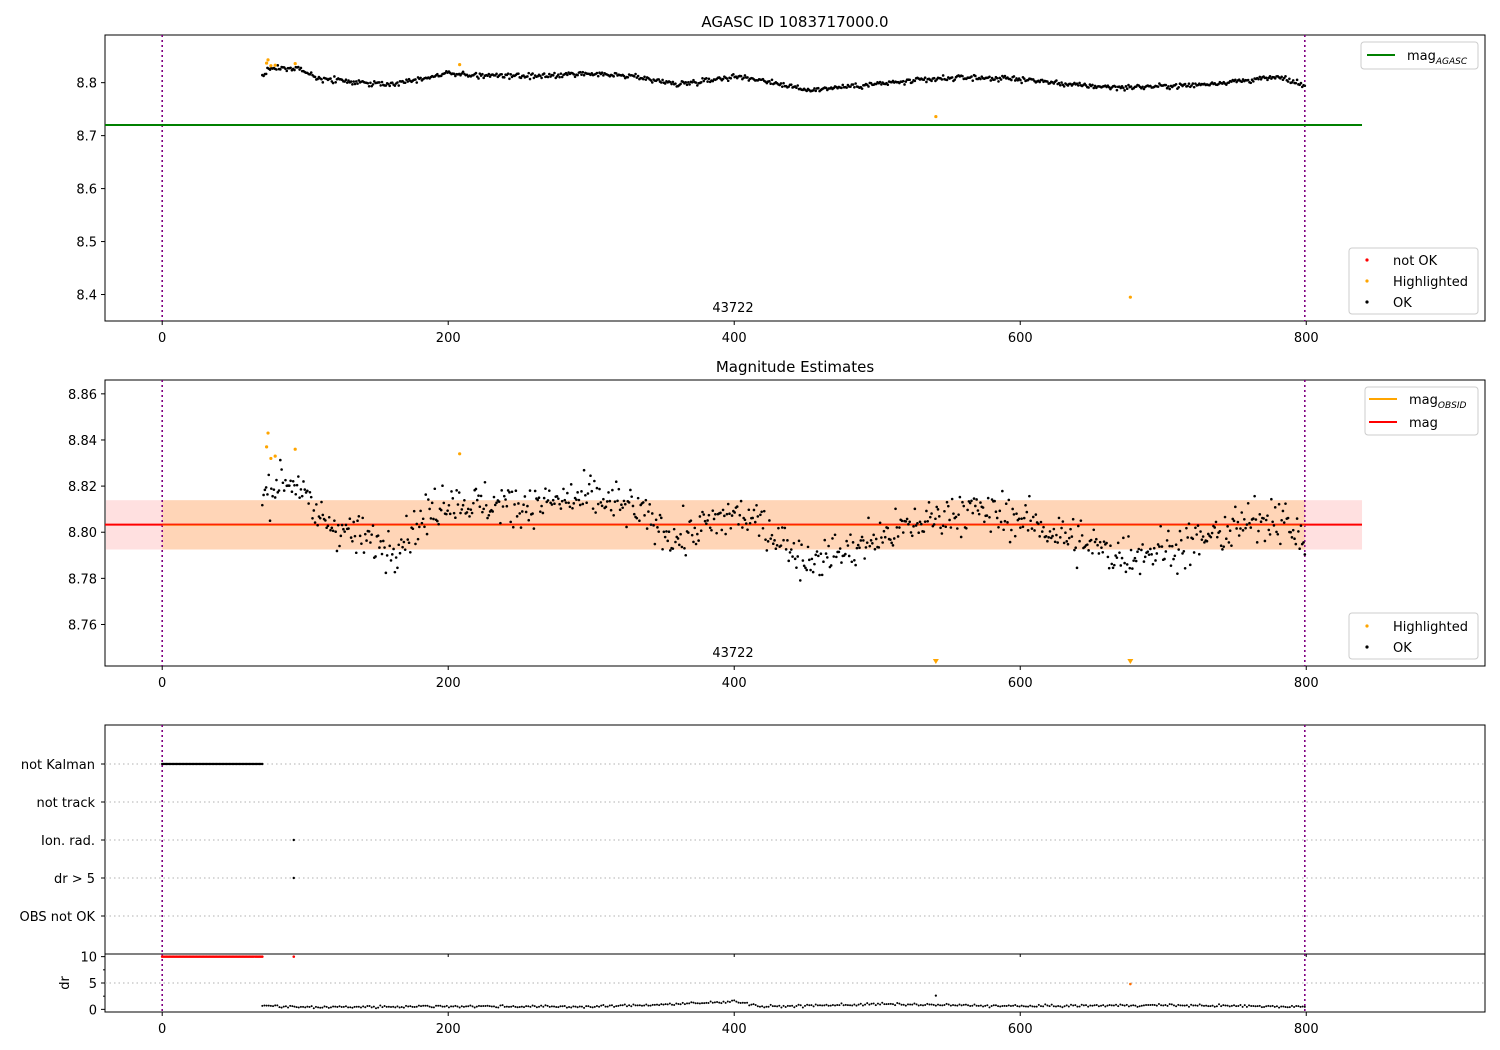  What do you see at coordinates (82, 533) in the screenshot?
I see `magnitude-y-tick-label: 8.80` at bounding box center [82, 533].